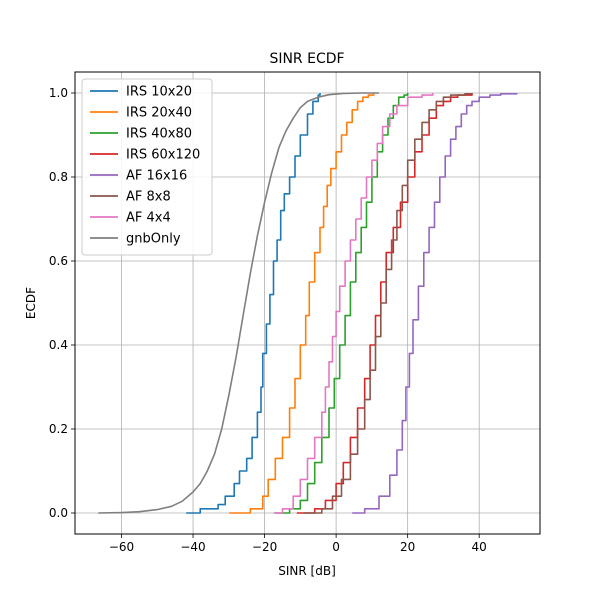 This screenshot has width=600, height=600. Describe the element at coordinates (58, 513) in the screenshot. I see `y-tick-label: 0.0` at that location.